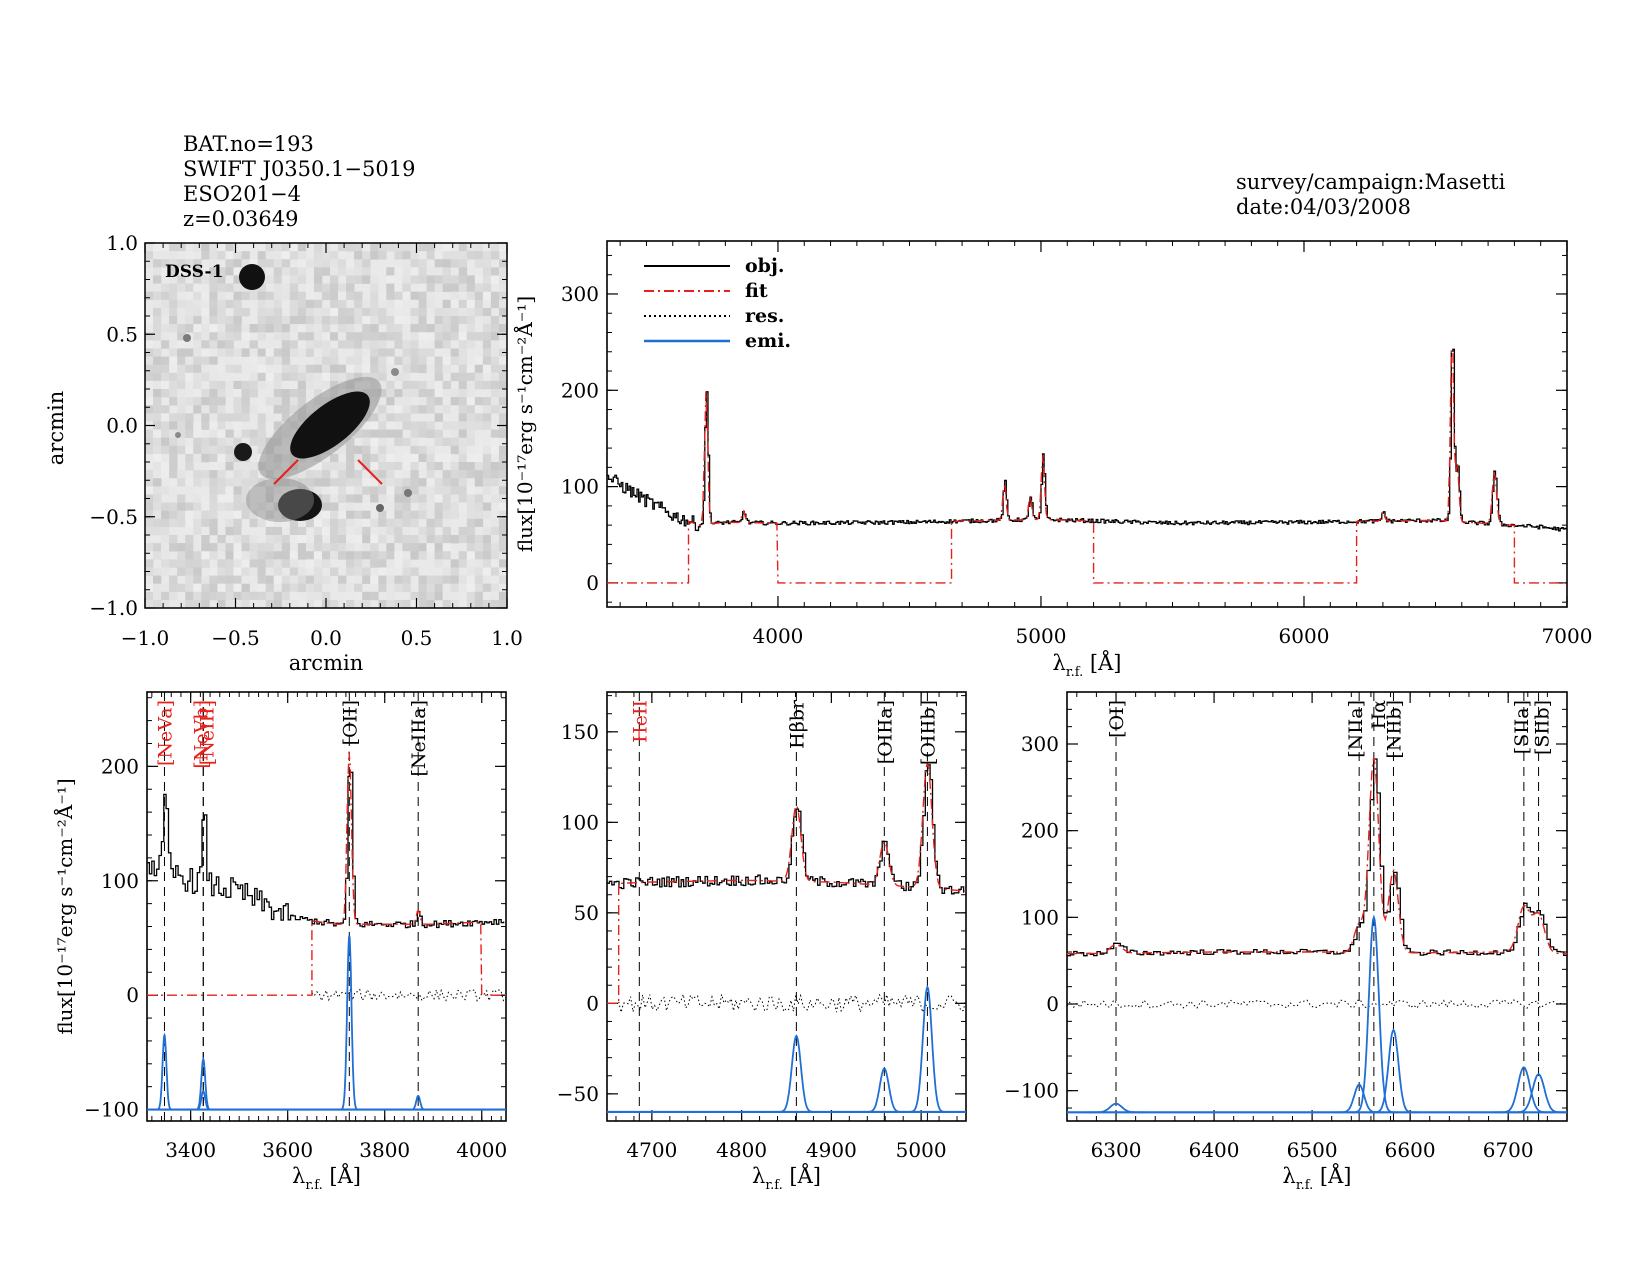 This screenshot has height=1275, width=1650. What do you see at coordinates (768, 341) in the screenshot?
I see `legend-label: emi.` at bounding box center [768, 341].